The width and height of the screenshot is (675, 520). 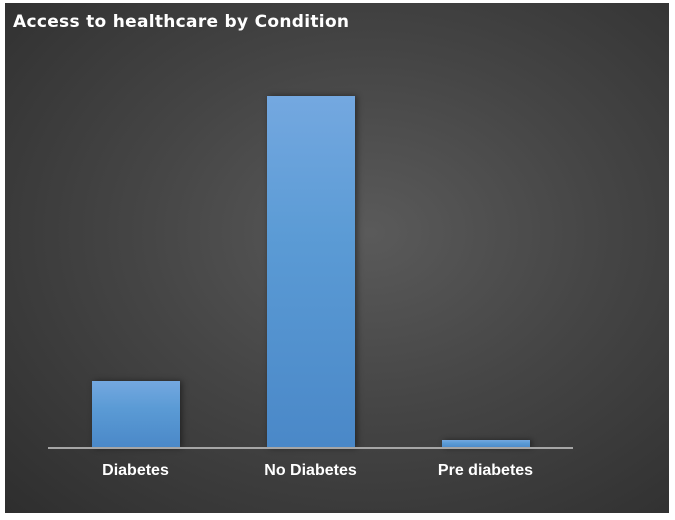 What do you see at coordinates (310, 272) in the screenshot?
I see `bar-no-diabetes` at bounding box center [310, 272].